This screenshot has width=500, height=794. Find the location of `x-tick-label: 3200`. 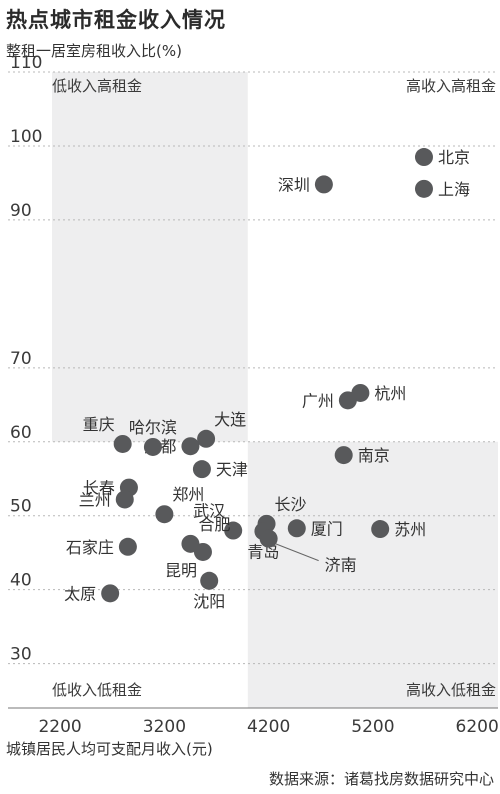

x-tick-label: 3200 is located at coordinates (164, 727).